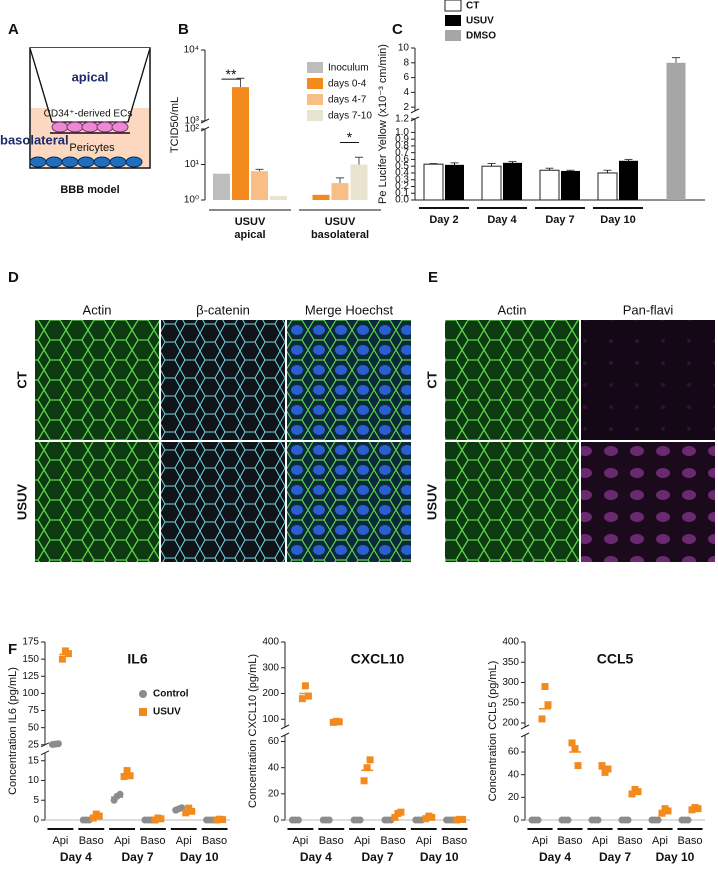 The image size is (718, 870). I want to click on y-tick-label: 6, so click(406, 77).